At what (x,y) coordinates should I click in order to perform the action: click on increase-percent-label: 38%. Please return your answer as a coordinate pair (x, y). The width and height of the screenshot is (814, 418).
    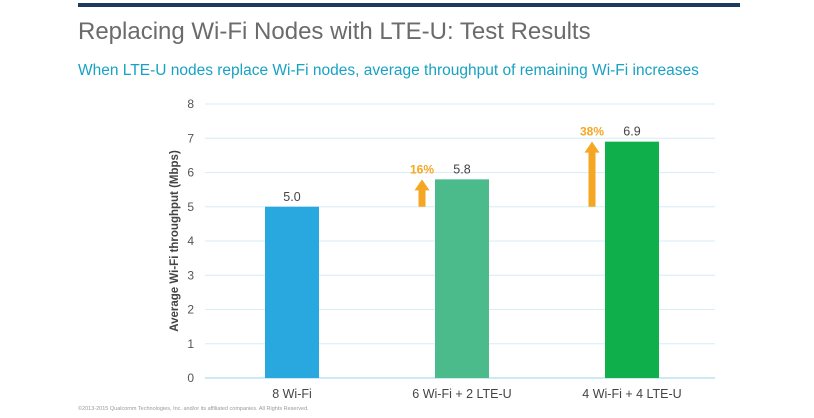
    Looking at the image, I should click on (592, 132).